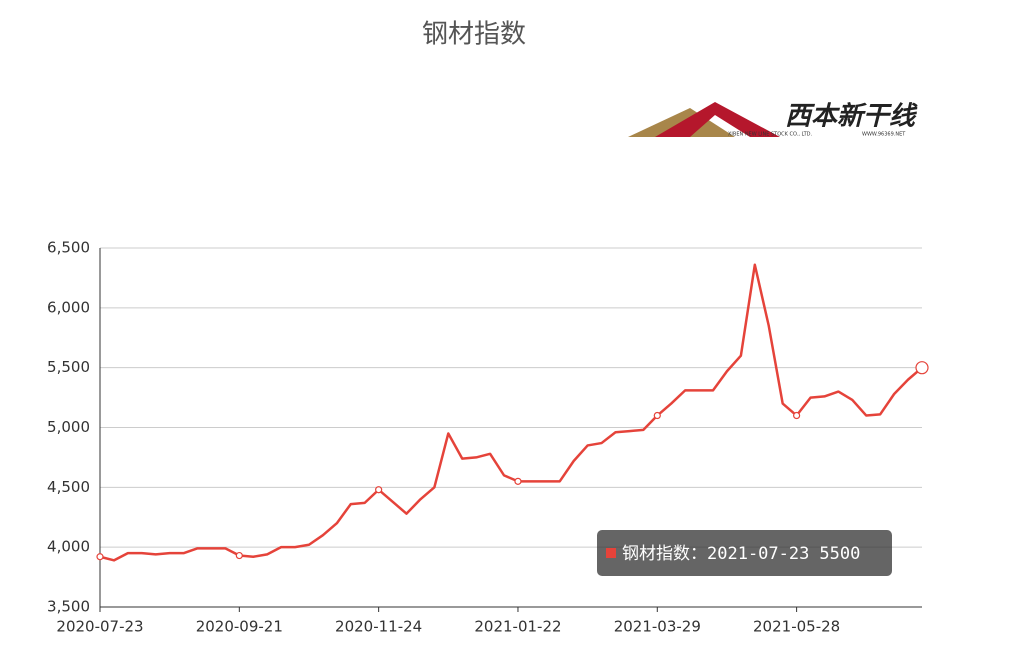  I want to click on x-tick-label: 2020-09-21, so click(239, 627).